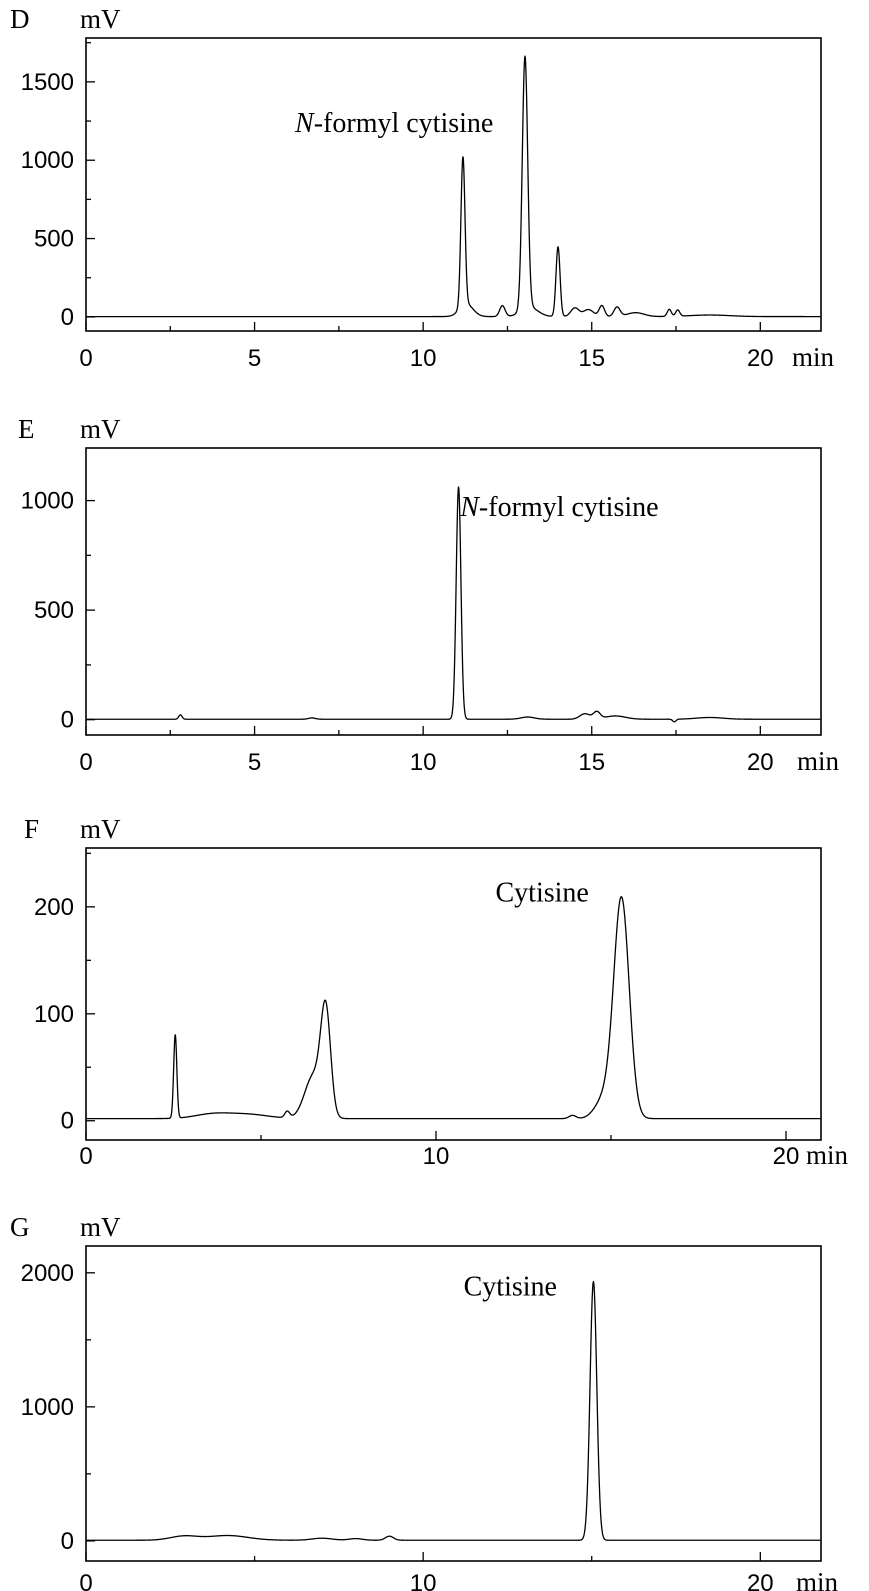  I want to click on panel-label: F, so click(31, 829).